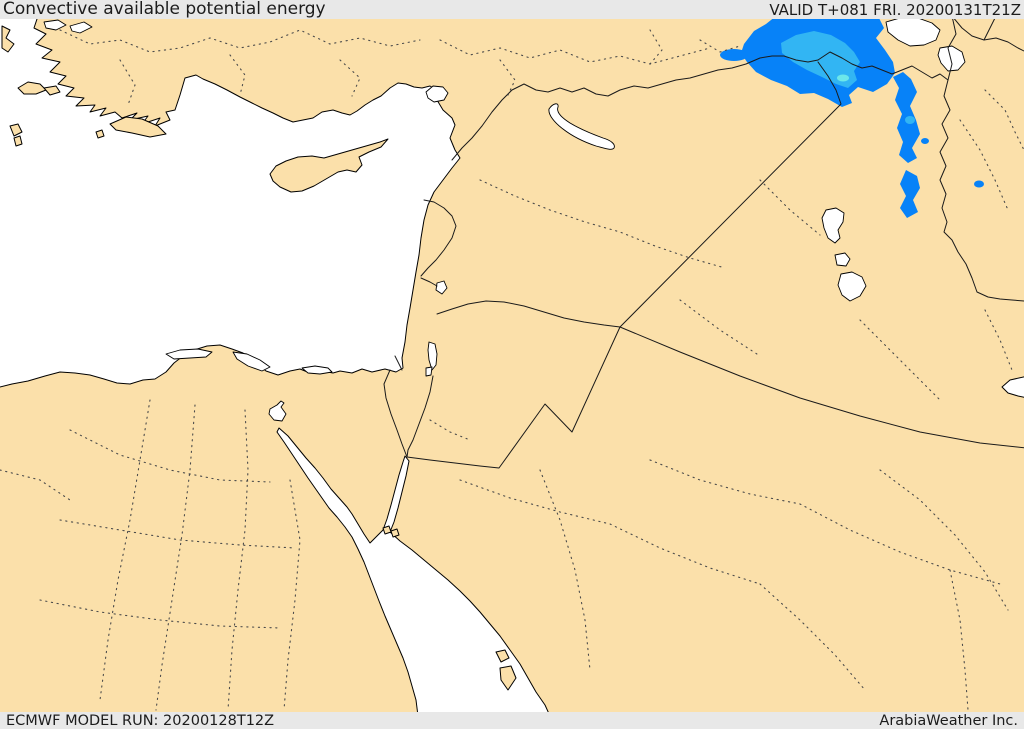 The width and height of the screenshot is (1024, 729). I want to click on iskenderun-lake, so click(437, 94).